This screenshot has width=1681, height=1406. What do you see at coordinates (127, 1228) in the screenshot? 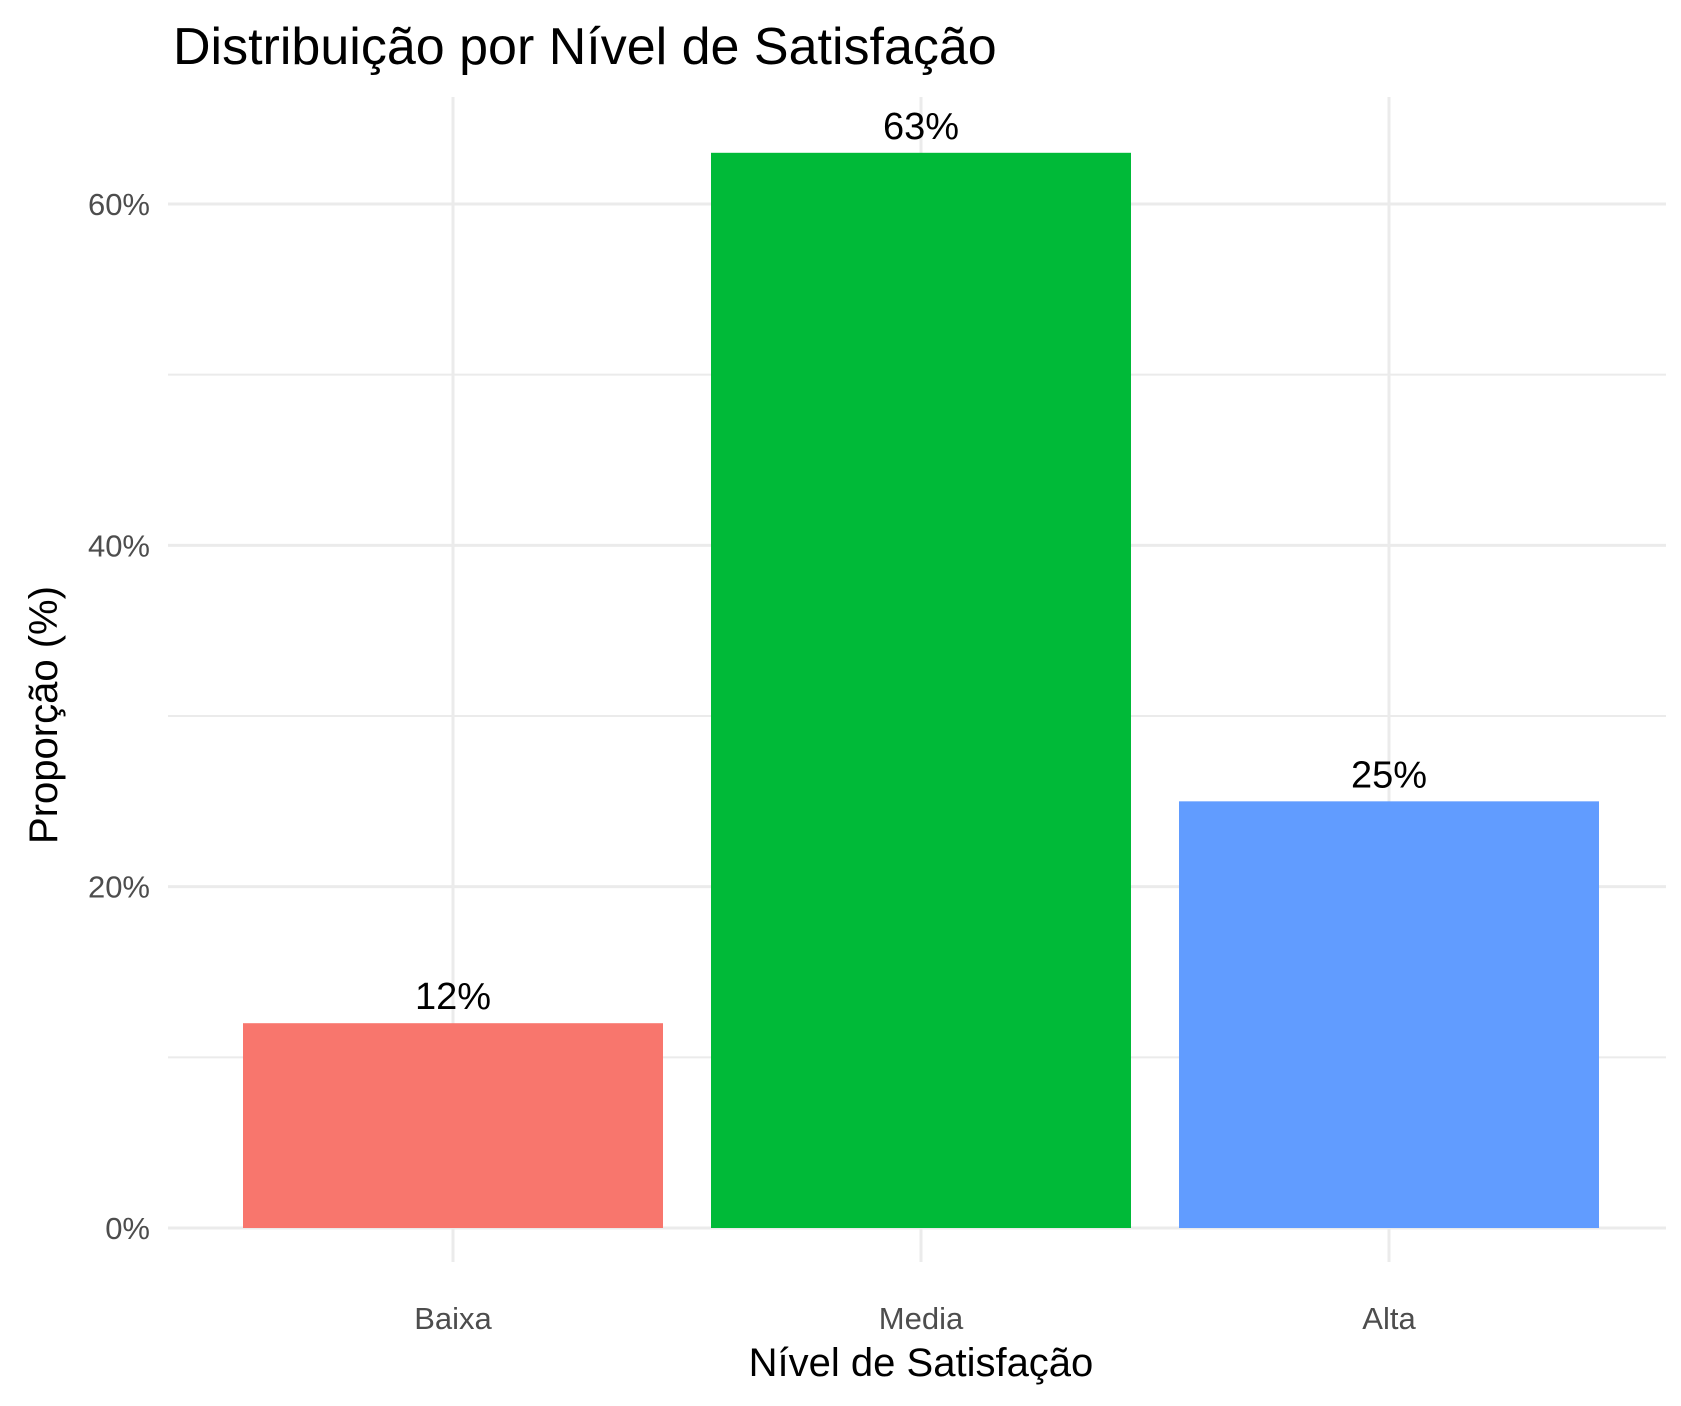
I see `y-tick-label: 0%` at bounding box center [127, 1228].